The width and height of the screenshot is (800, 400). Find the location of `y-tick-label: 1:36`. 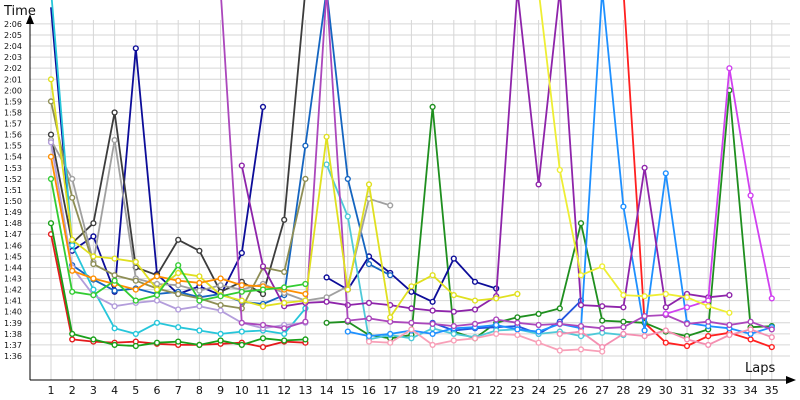

y-tick-label: 1:36 is located at coordinates (13, 356).